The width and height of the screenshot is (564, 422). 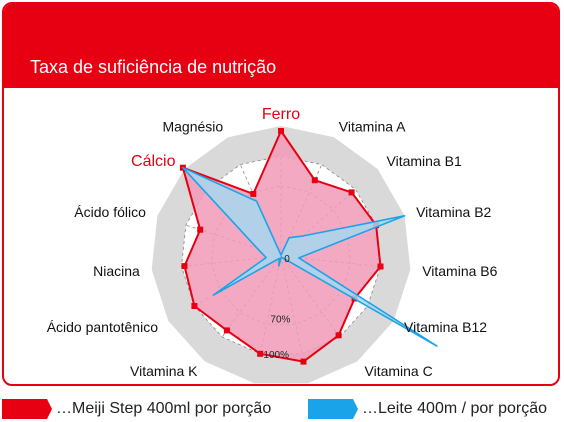 What do you see at coordinates (372, 126) in the screenshot?
I see `axis-label-2: Vitamina A` at bounding box center [372, 126].